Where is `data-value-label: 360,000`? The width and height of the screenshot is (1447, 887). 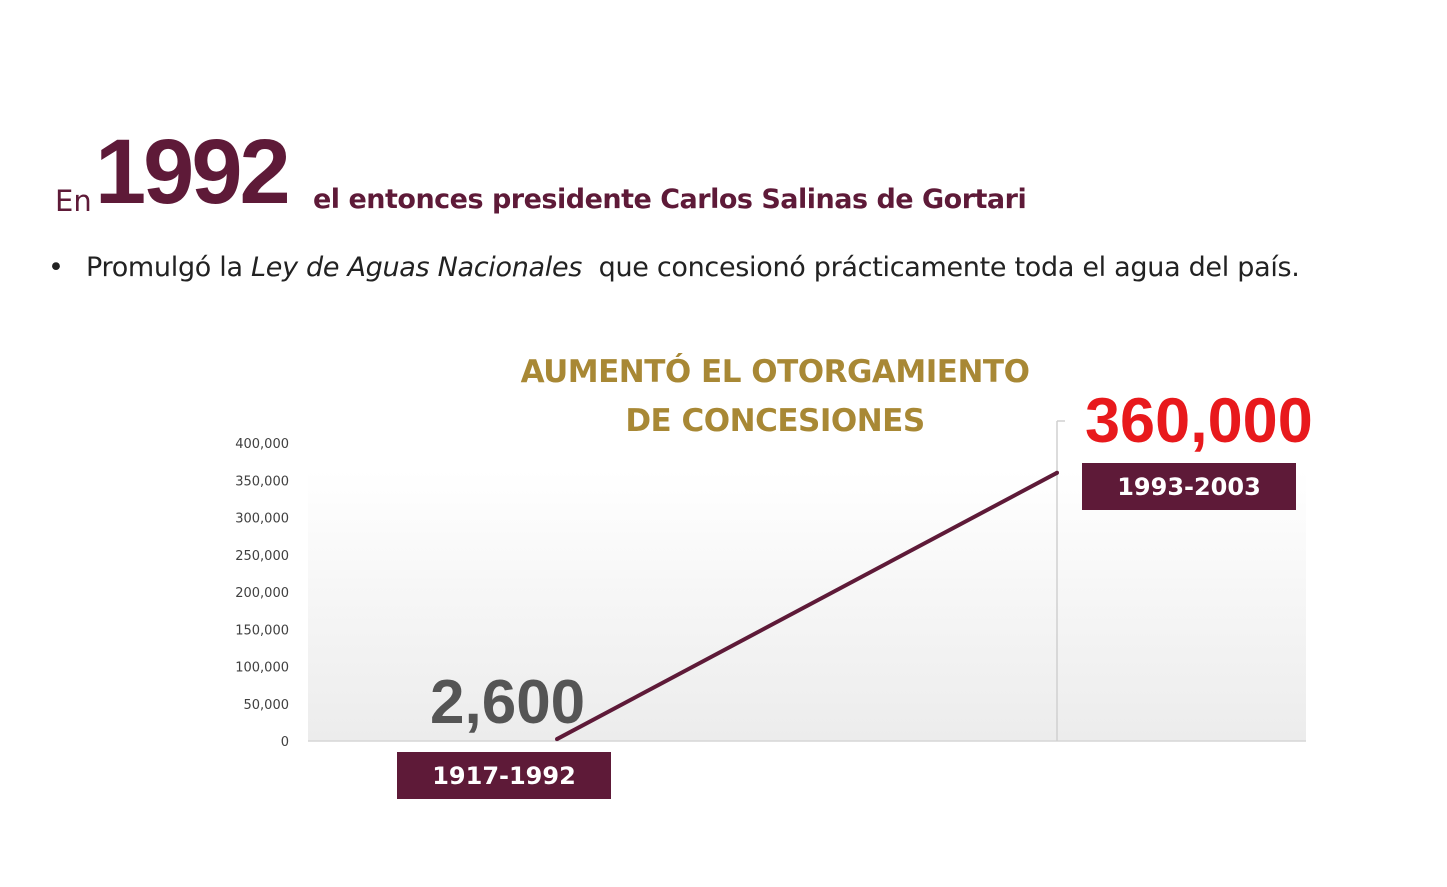 data-value-label: 360,000 is located at coordinates (1199, 421).